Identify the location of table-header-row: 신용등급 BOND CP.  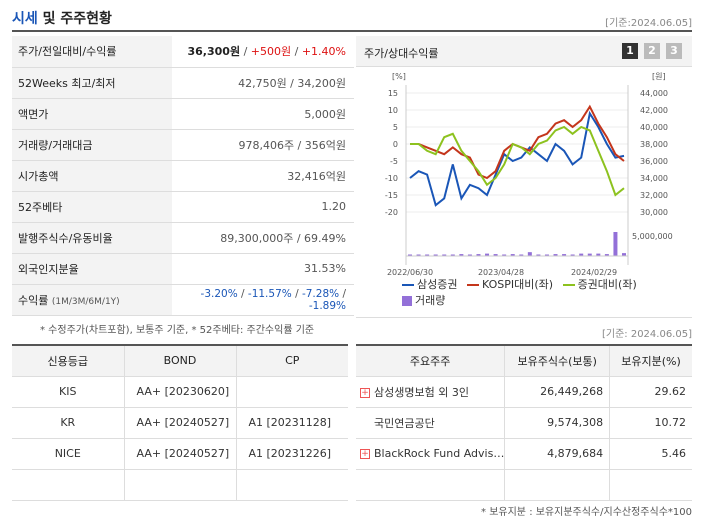
(180, 361).